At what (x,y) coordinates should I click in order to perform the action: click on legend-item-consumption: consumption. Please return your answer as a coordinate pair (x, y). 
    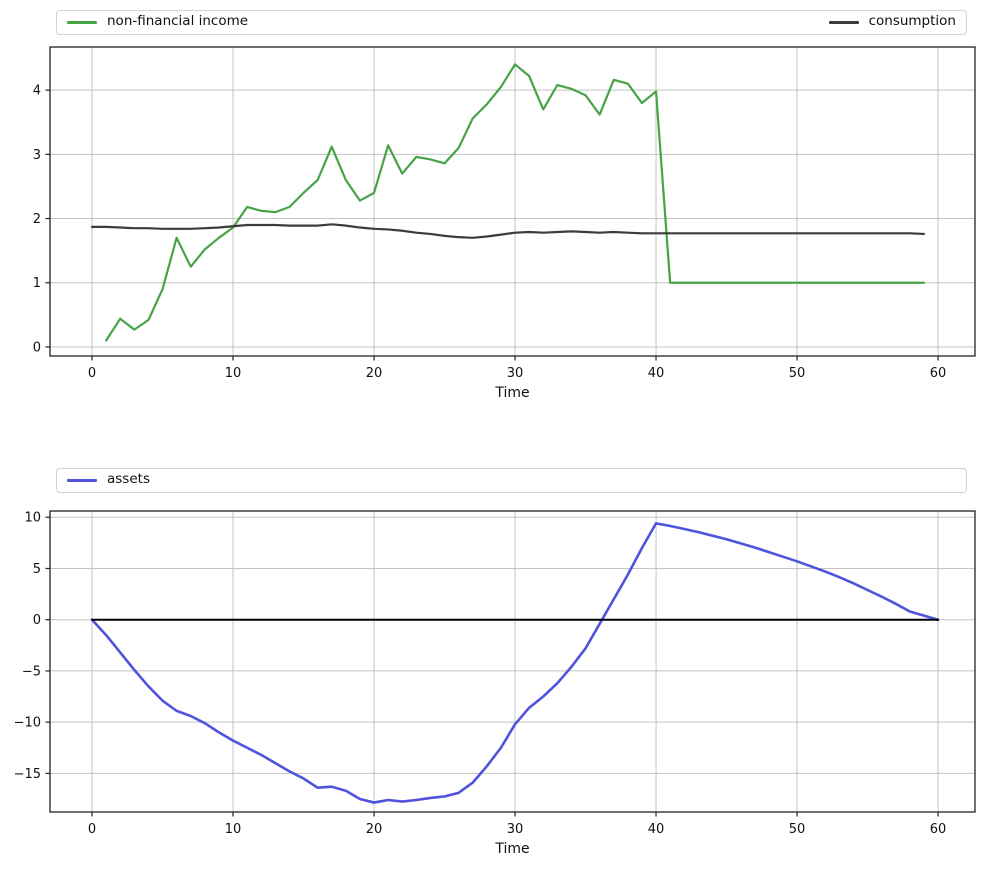
    Looking at the image, I should click on (892, 21).